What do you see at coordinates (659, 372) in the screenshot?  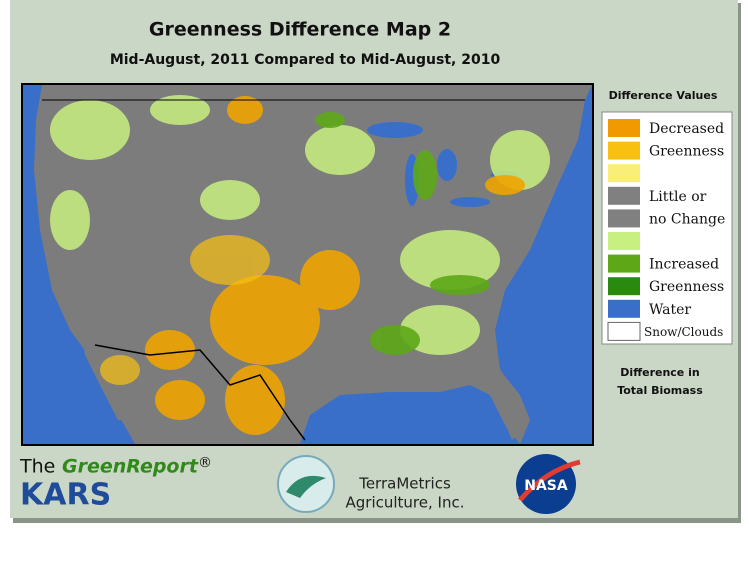 I see `legend-caption: Difference in` at bounding box center [659, 372].